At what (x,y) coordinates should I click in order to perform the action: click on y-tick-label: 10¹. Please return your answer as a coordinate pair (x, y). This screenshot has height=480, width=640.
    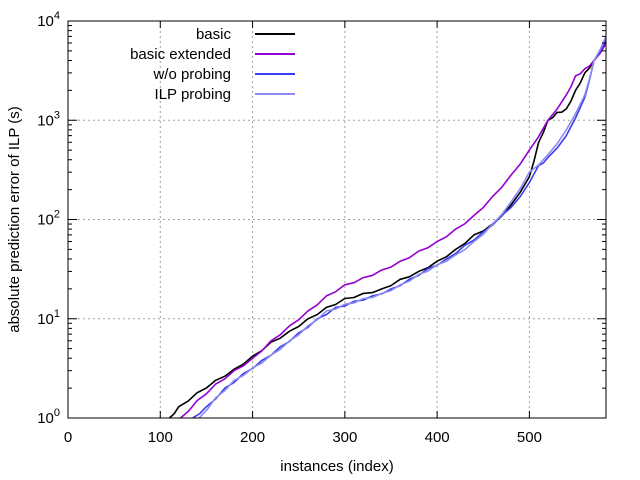
    Looking at the image, I should click on (48, 318).